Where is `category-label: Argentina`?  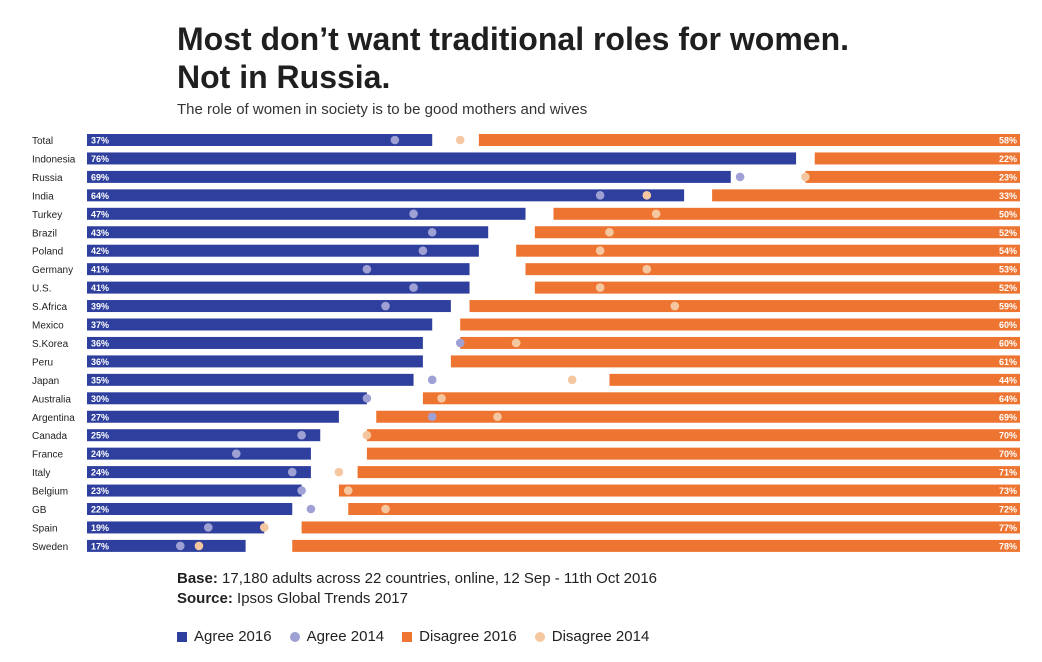 category-label: Argentina is located at coordinates (53, 418).